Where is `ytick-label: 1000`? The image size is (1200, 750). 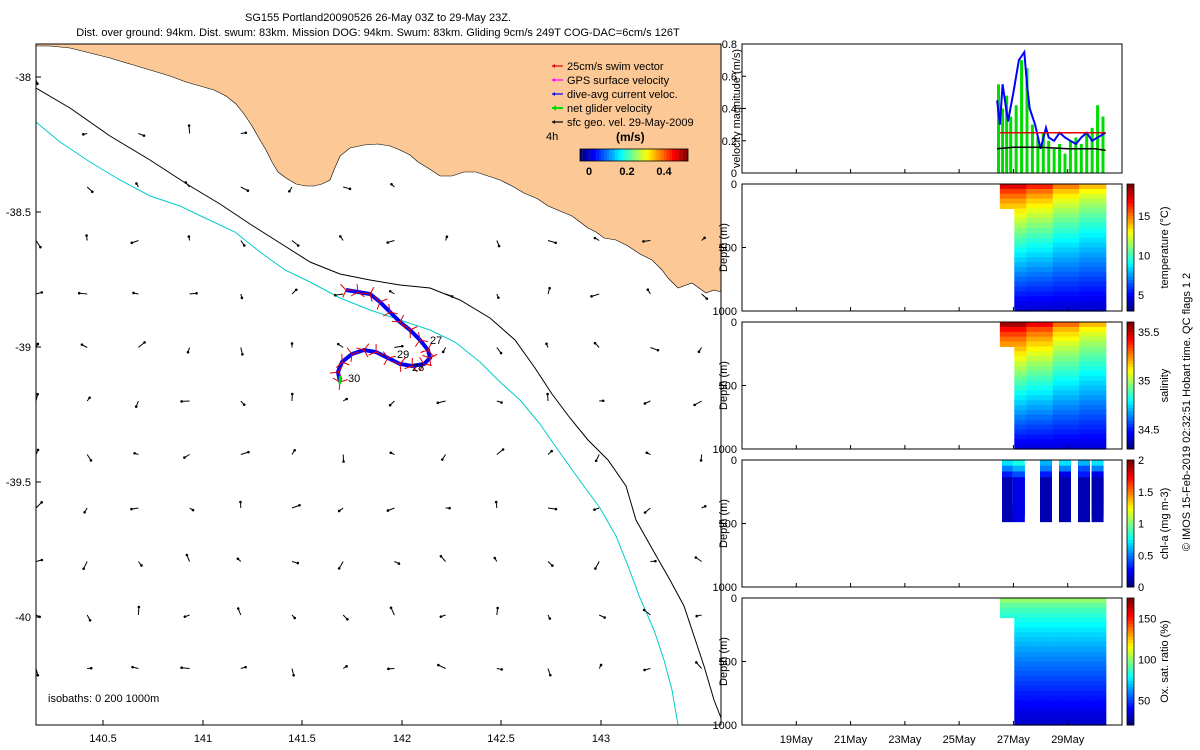
ytick-label: 1000 is located at coordinates (725, 312).